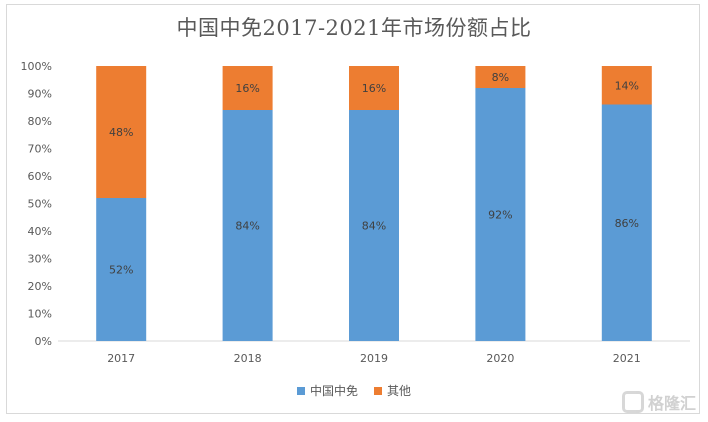 The height and width of the screenshot is (422, 708). What do you see at coordinates (40, 314) in the screenshot?
I see `y-tick-label: 10%` at bounding box center [40, 314].